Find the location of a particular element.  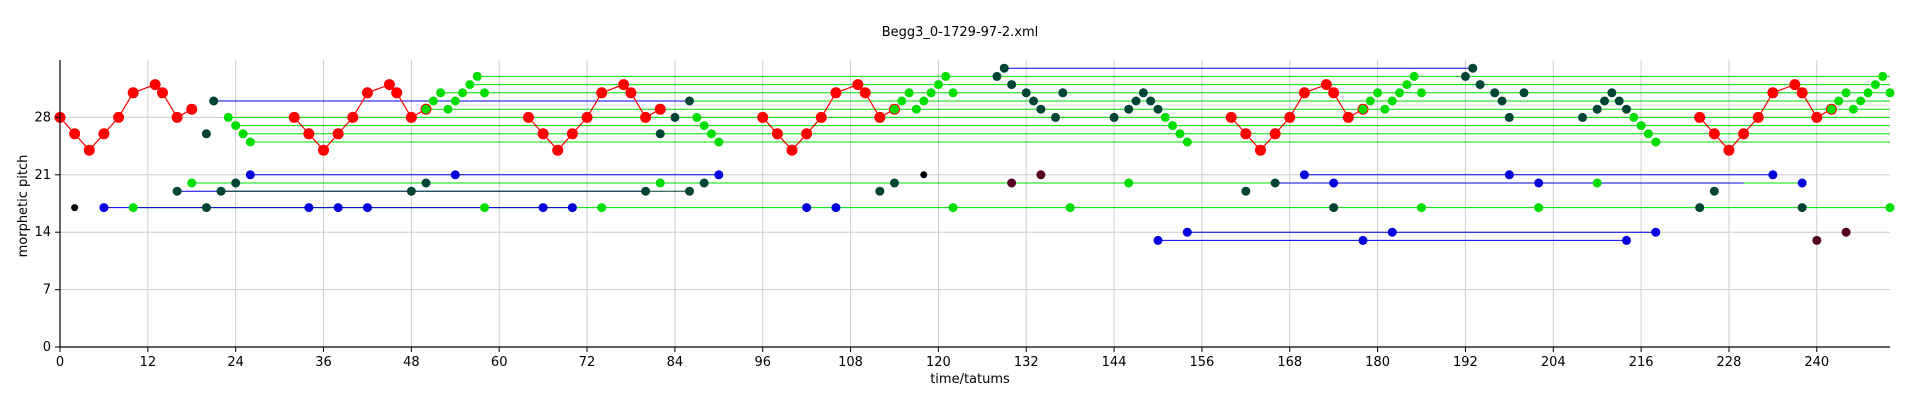

x-tick-label: 72 is located at coordinates (587, 362).